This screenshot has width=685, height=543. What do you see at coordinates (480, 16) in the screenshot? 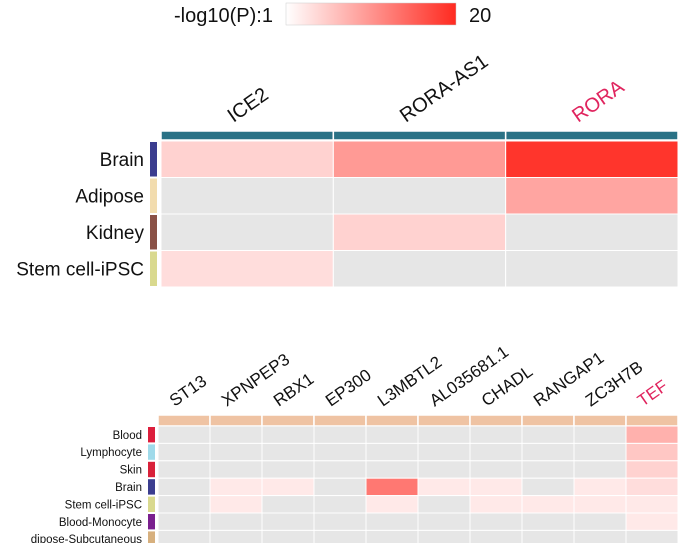
I see `legend-max-label: 20` at bounding box center [480, 16].